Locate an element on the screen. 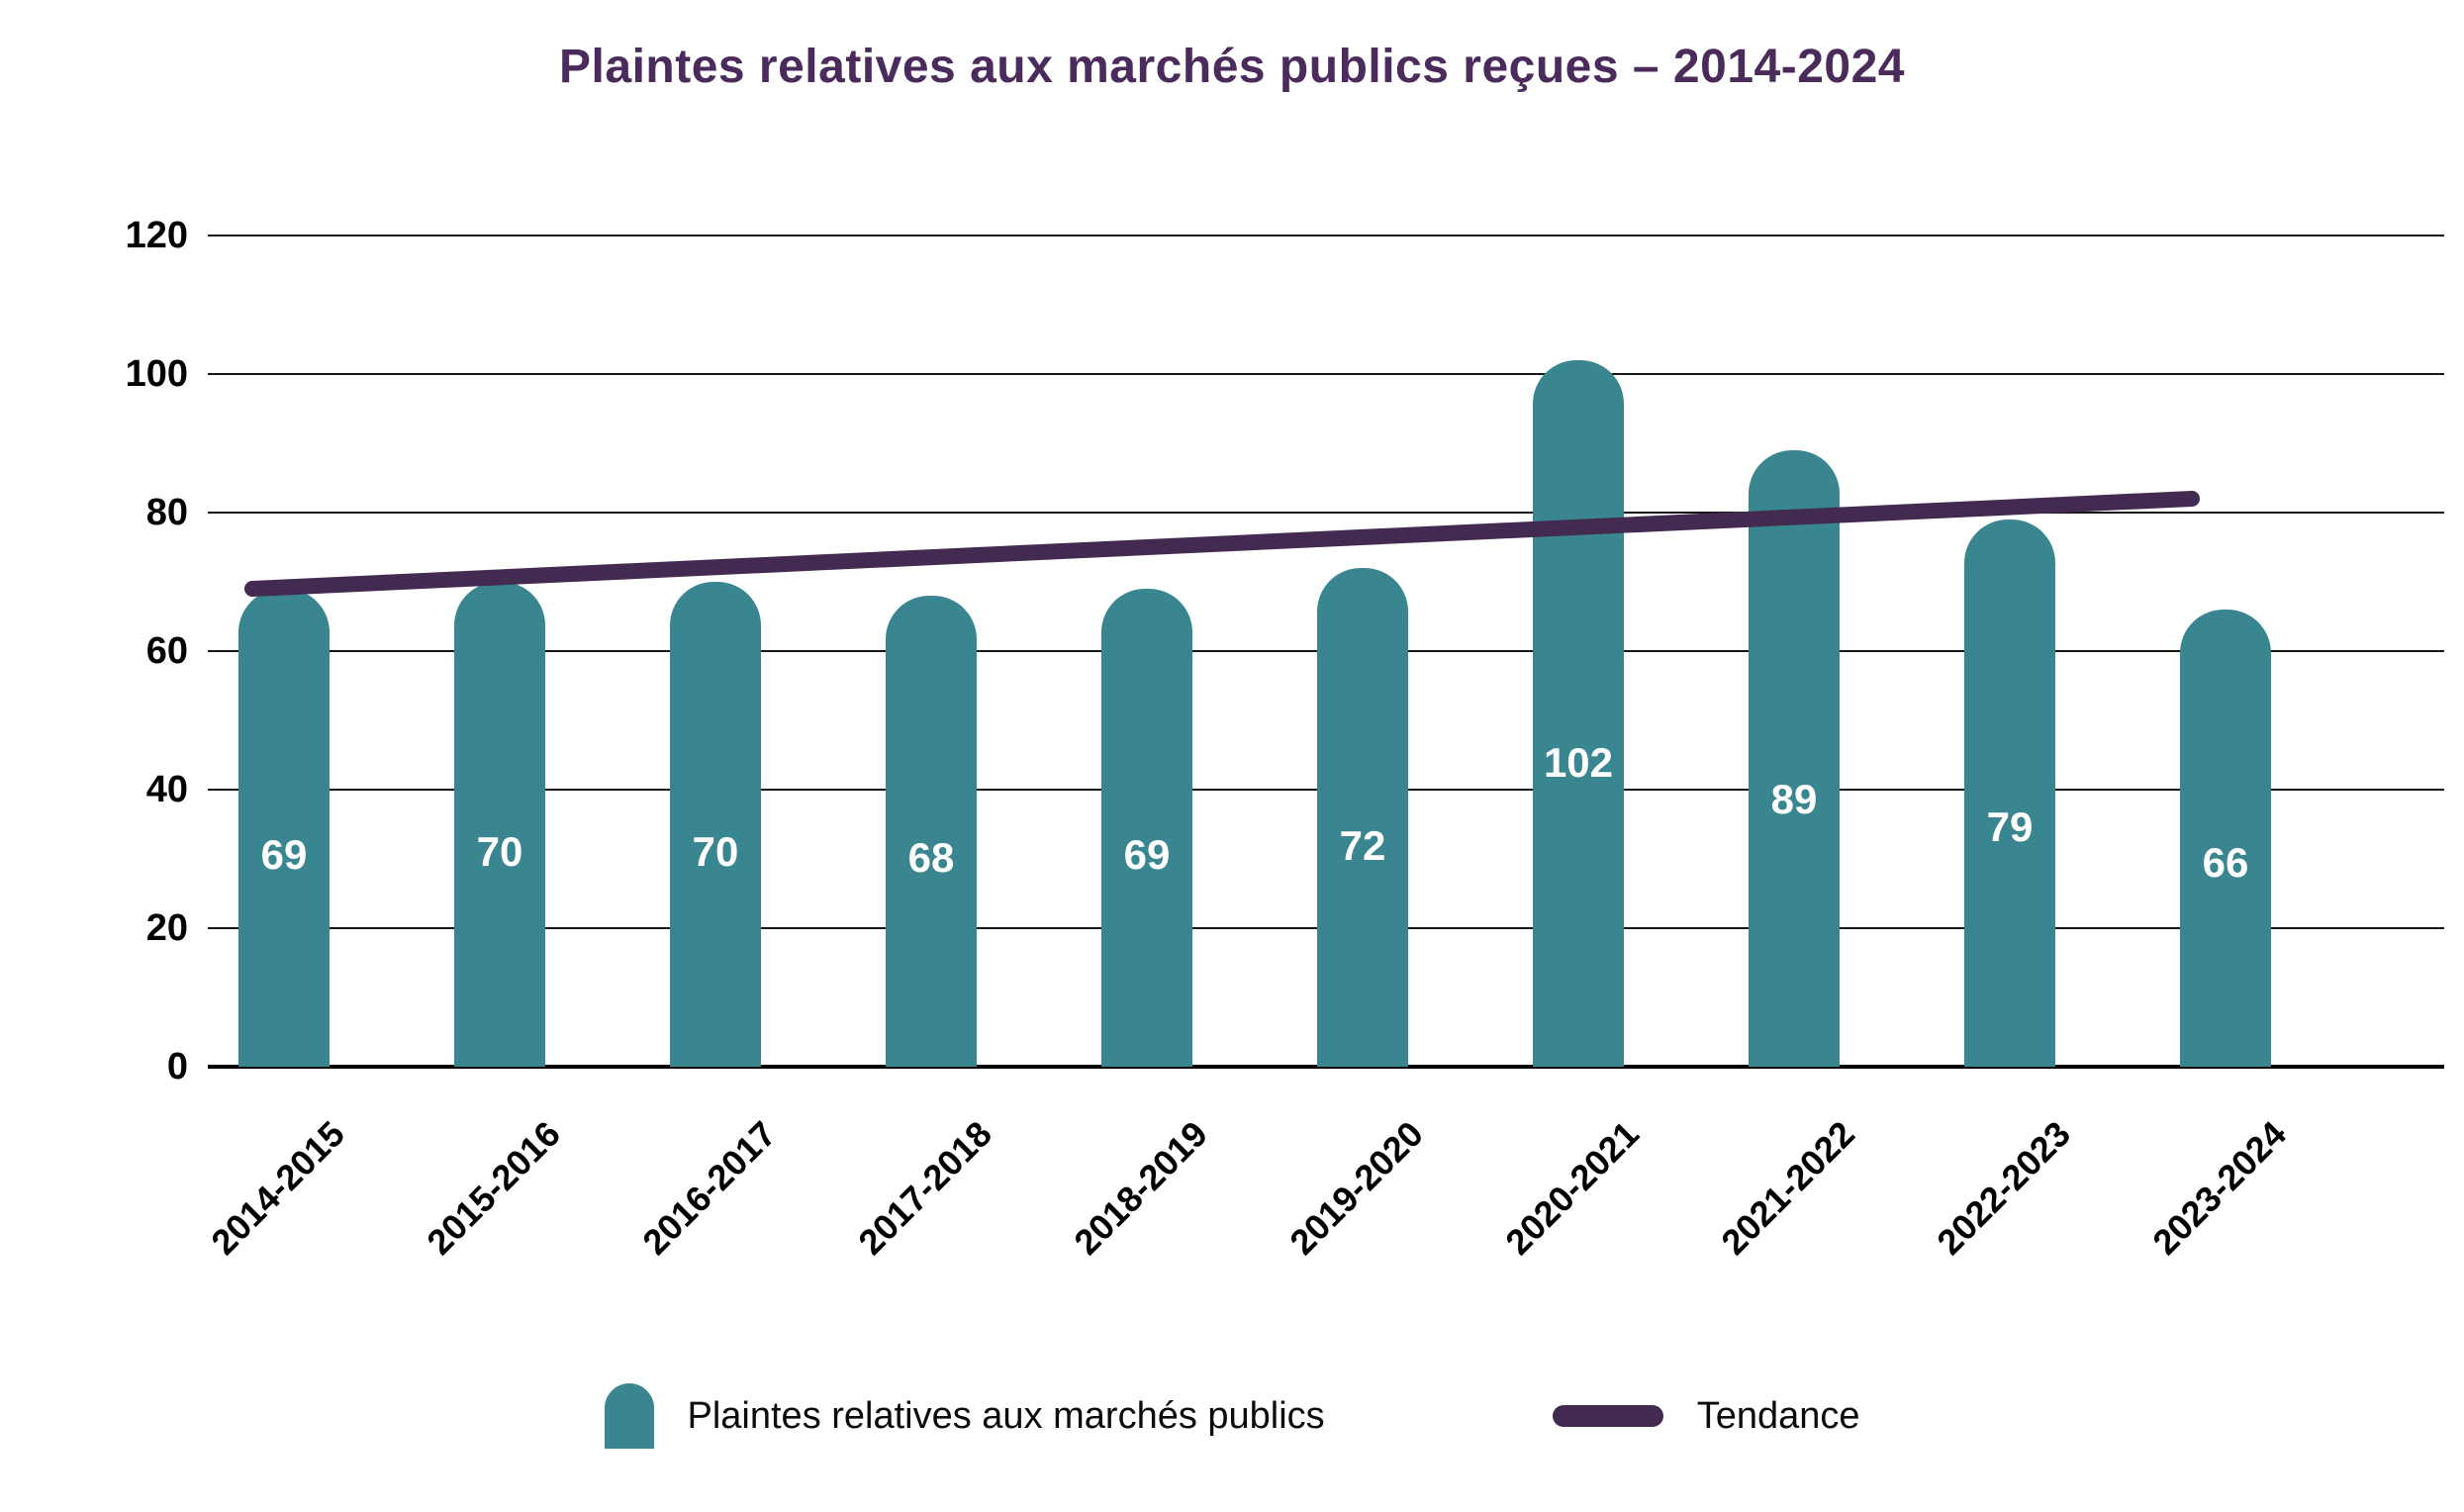 This screenshot has width=2464, height=1512. bar-2014-2015: 69 is located at coordinates (284, 828).